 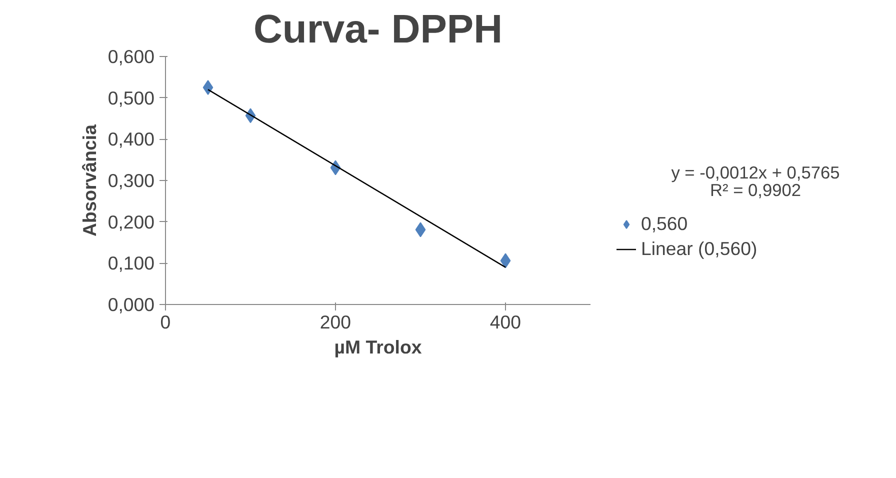 I want to click on y-tick-label: 0,100, so click(x=131, y=263).